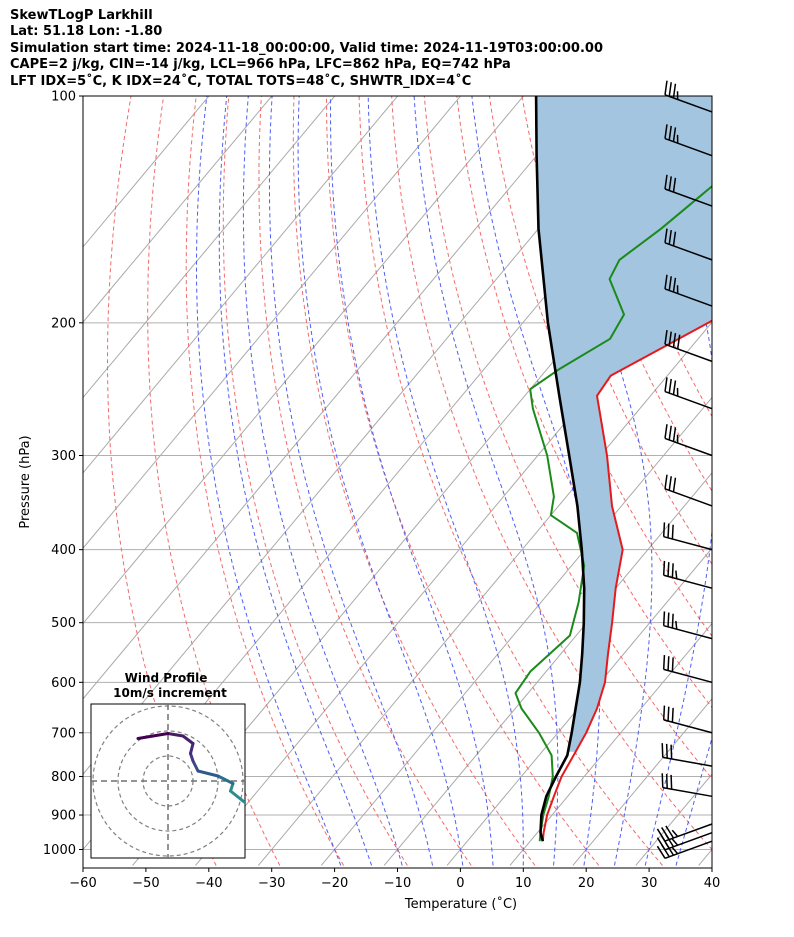 The height and width of the screenshot is (937, 794). Describe the element at coordinates (560, 469) in the screenshot. I see `parcel-profile-line` at that location.